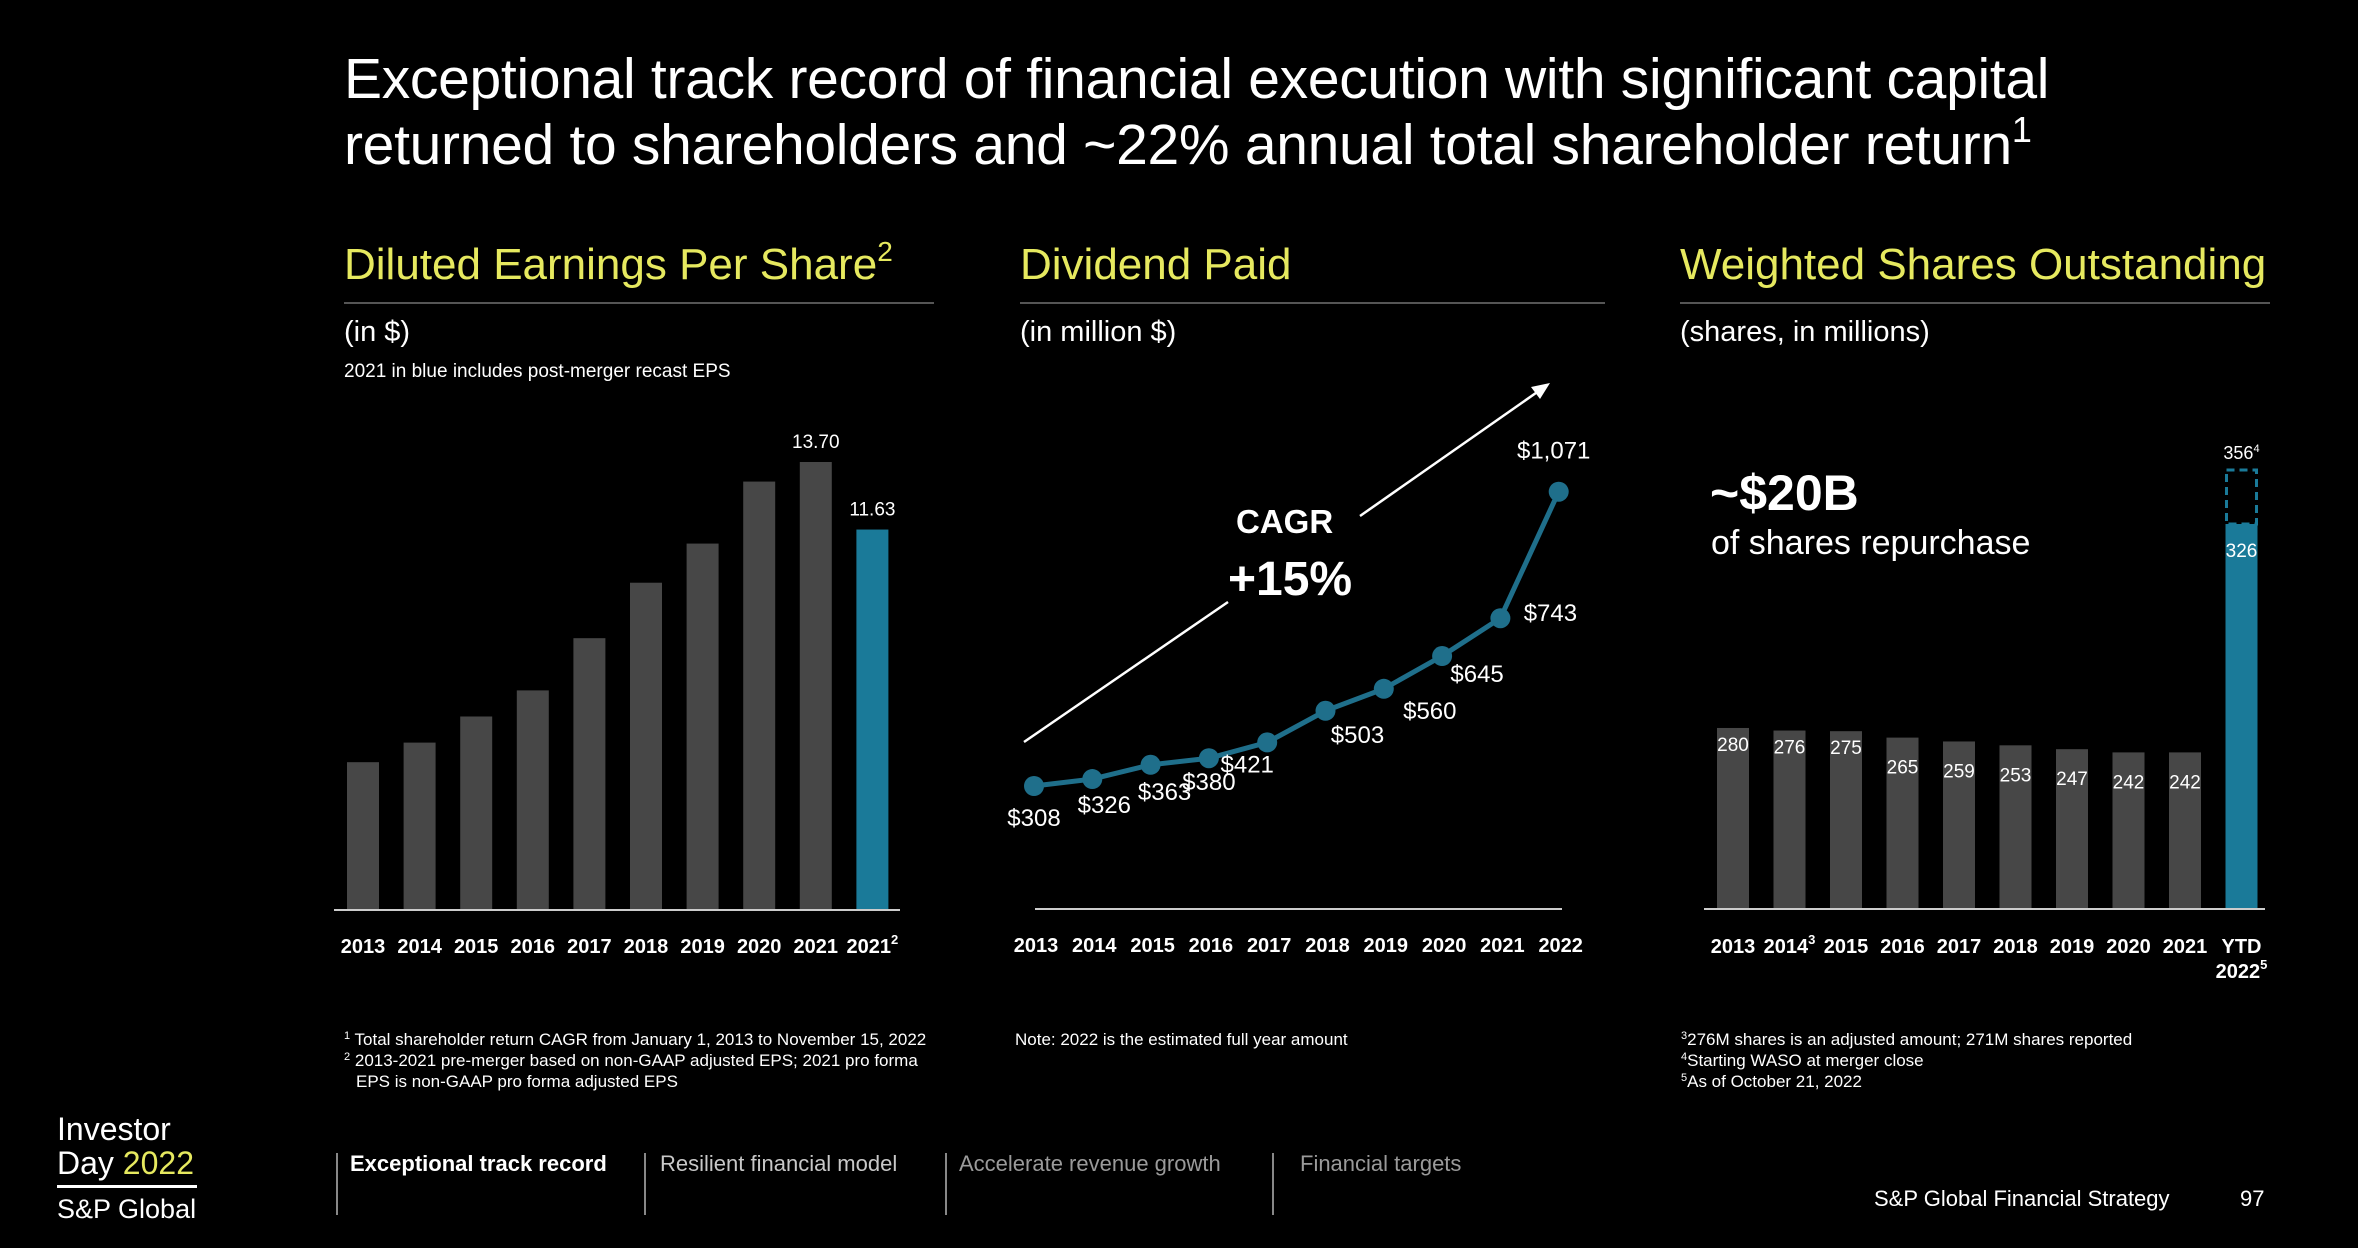 The height and width of the screenshot is (1248, 2358). What do you see at coordinates (517, 1081) in the screenshot?
I see `footnote: EPS is non-GAAP pro forma adjusted EPS` at bounding box center [517, 1081].